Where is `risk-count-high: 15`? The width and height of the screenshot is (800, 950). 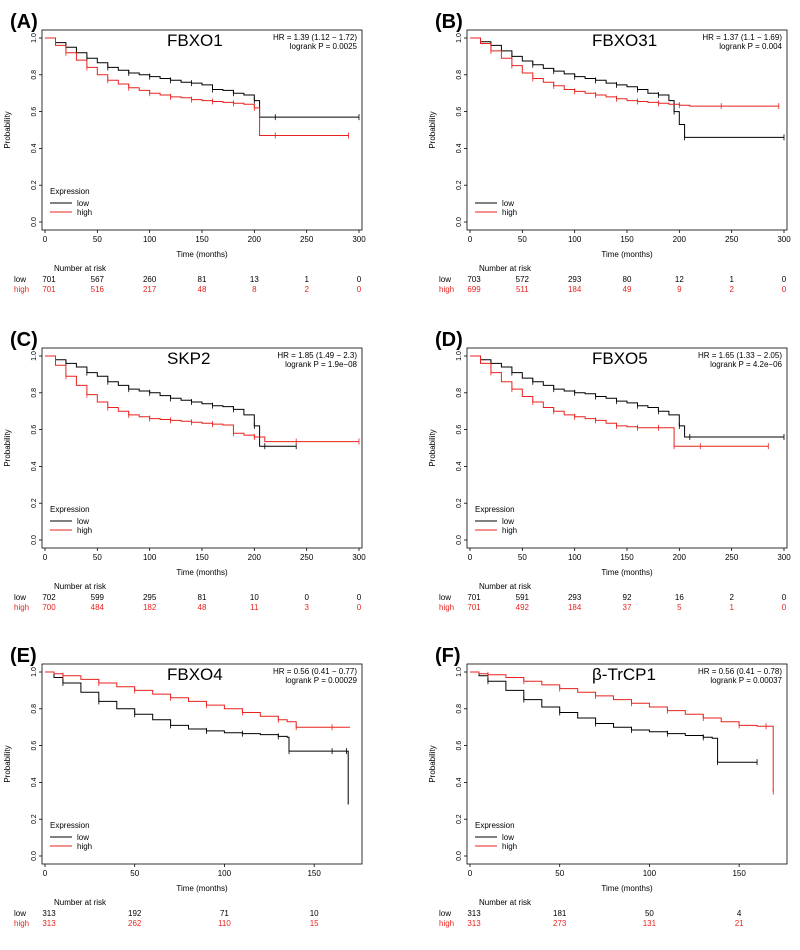 risk-count-high: 15 is located at coordinates (314, 923).